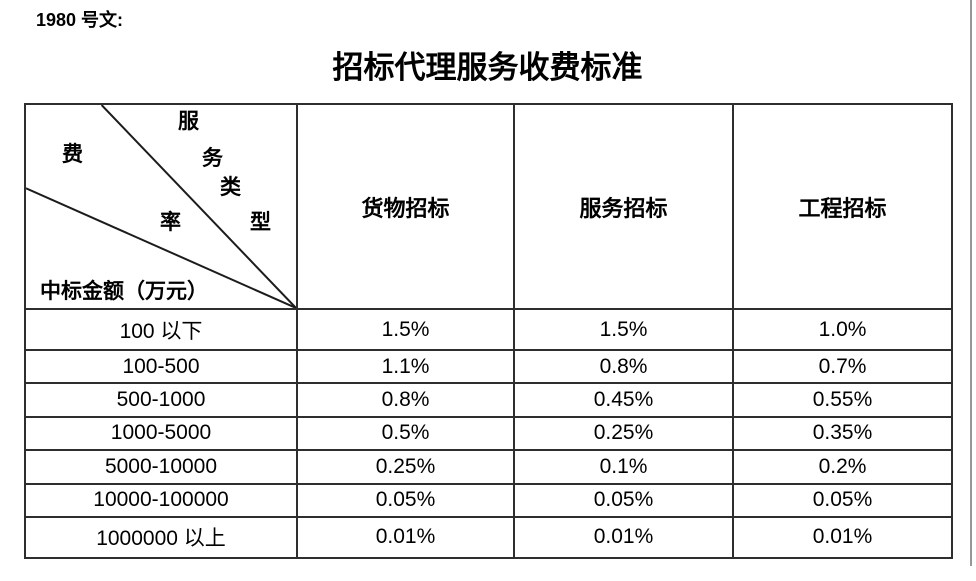 This screenshot has width=976, height=581. Describe the element at coordinates (161, 537) in the screenshot. I see `row-range: 1000000 以上` at that location.